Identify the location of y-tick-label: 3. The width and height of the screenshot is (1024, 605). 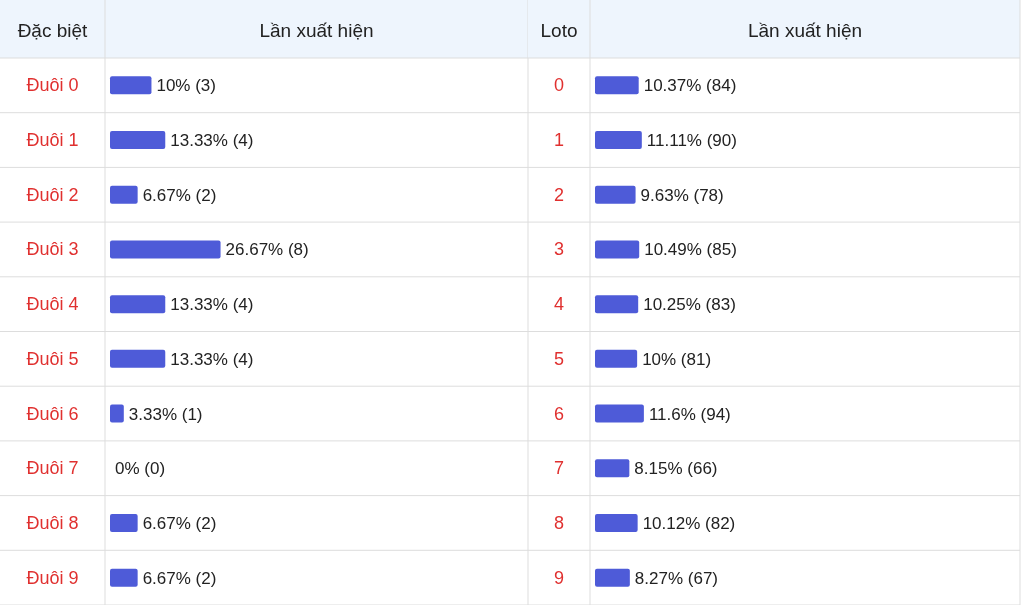
(559, 249).